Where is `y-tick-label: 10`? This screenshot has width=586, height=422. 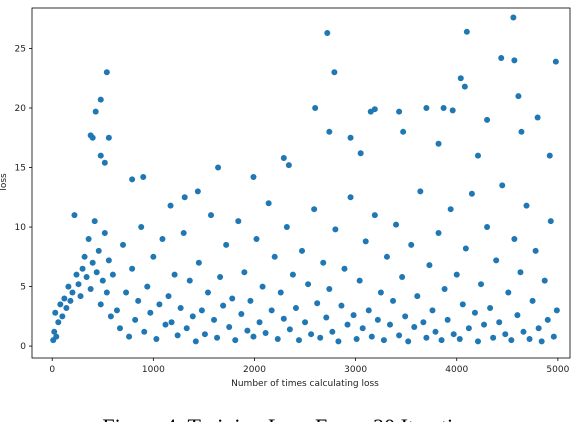
y-tick-label: 10 is located at coordinates (21, 228).